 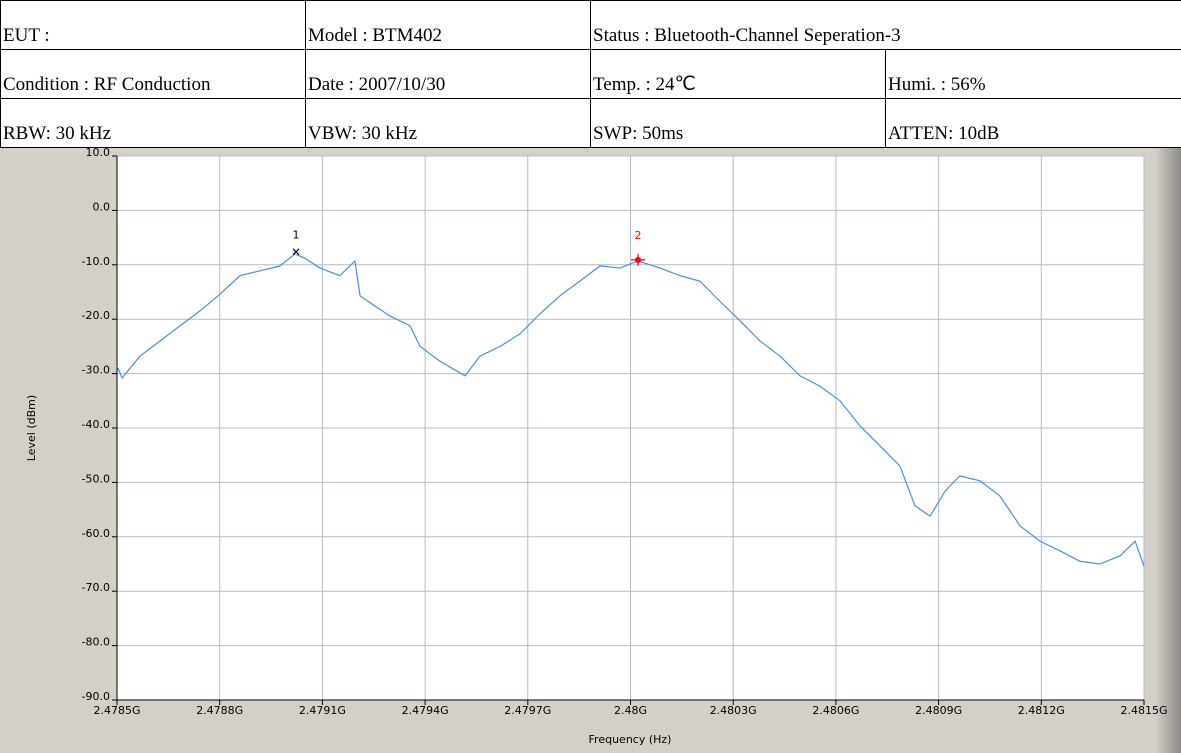 What do you see at coordinates (322, 710) in the screenshot?
I see `x-tick-label: 2.4791G` at bounding box center [322, 710].